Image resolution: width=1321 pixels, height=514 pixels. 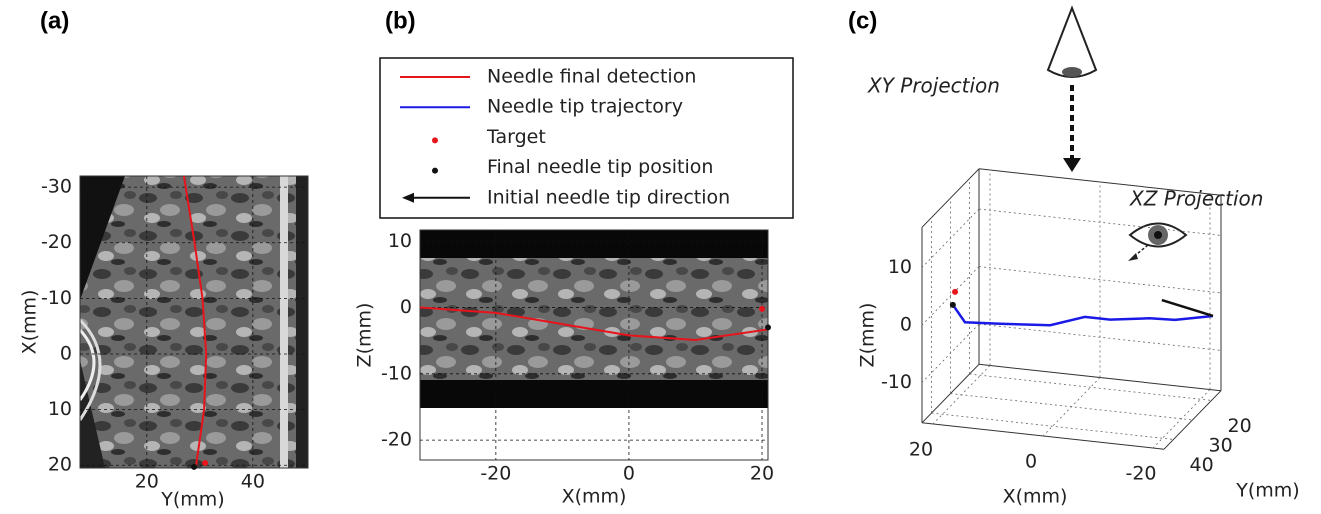 I want to click on ultrasound-image-a, so click(x=193, y=322).